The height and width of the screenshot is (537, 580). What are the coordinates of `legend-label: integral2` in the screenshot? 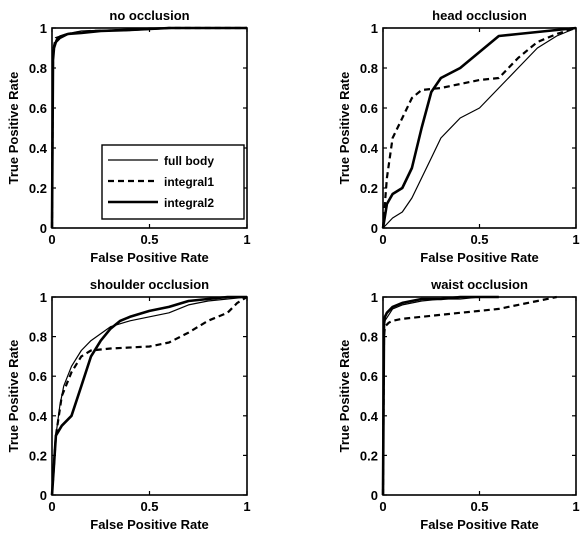 It's located at (189, 203).